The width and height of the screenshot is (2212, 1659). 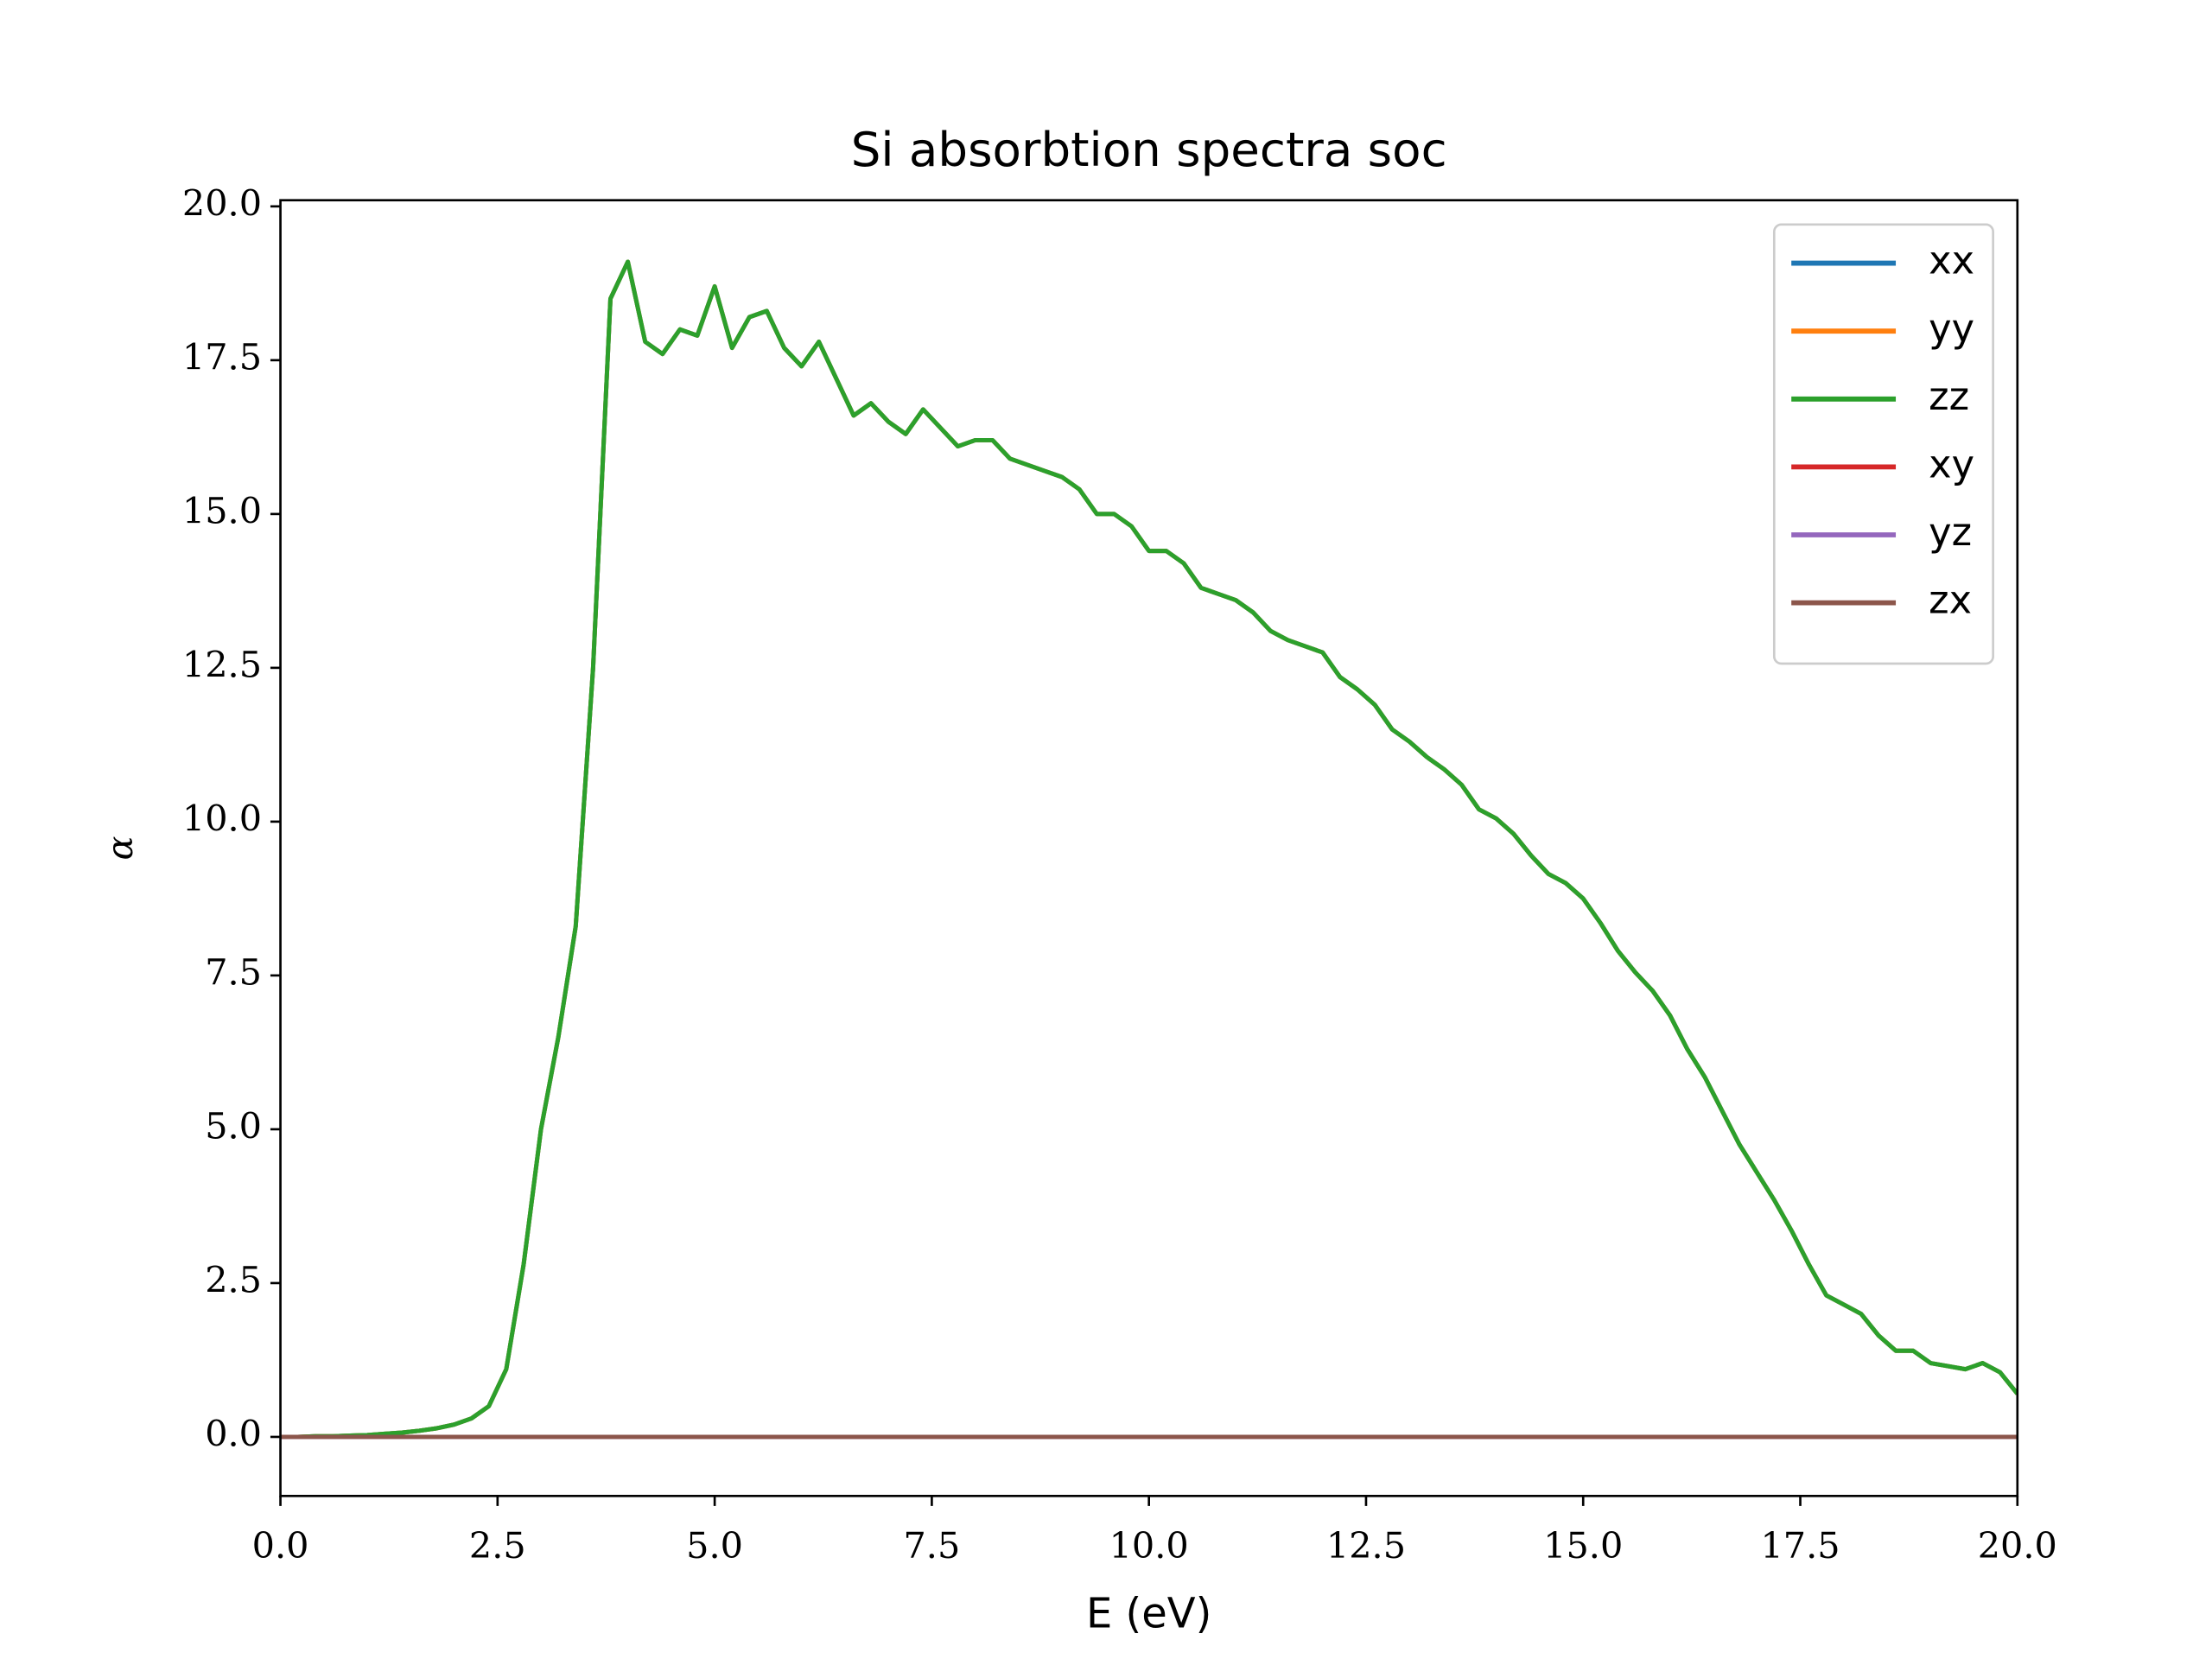 What do you see at coordinates (1951, 532) in the screenshot?
I see `legend-label: yz` at bounding box center [1951, 532].